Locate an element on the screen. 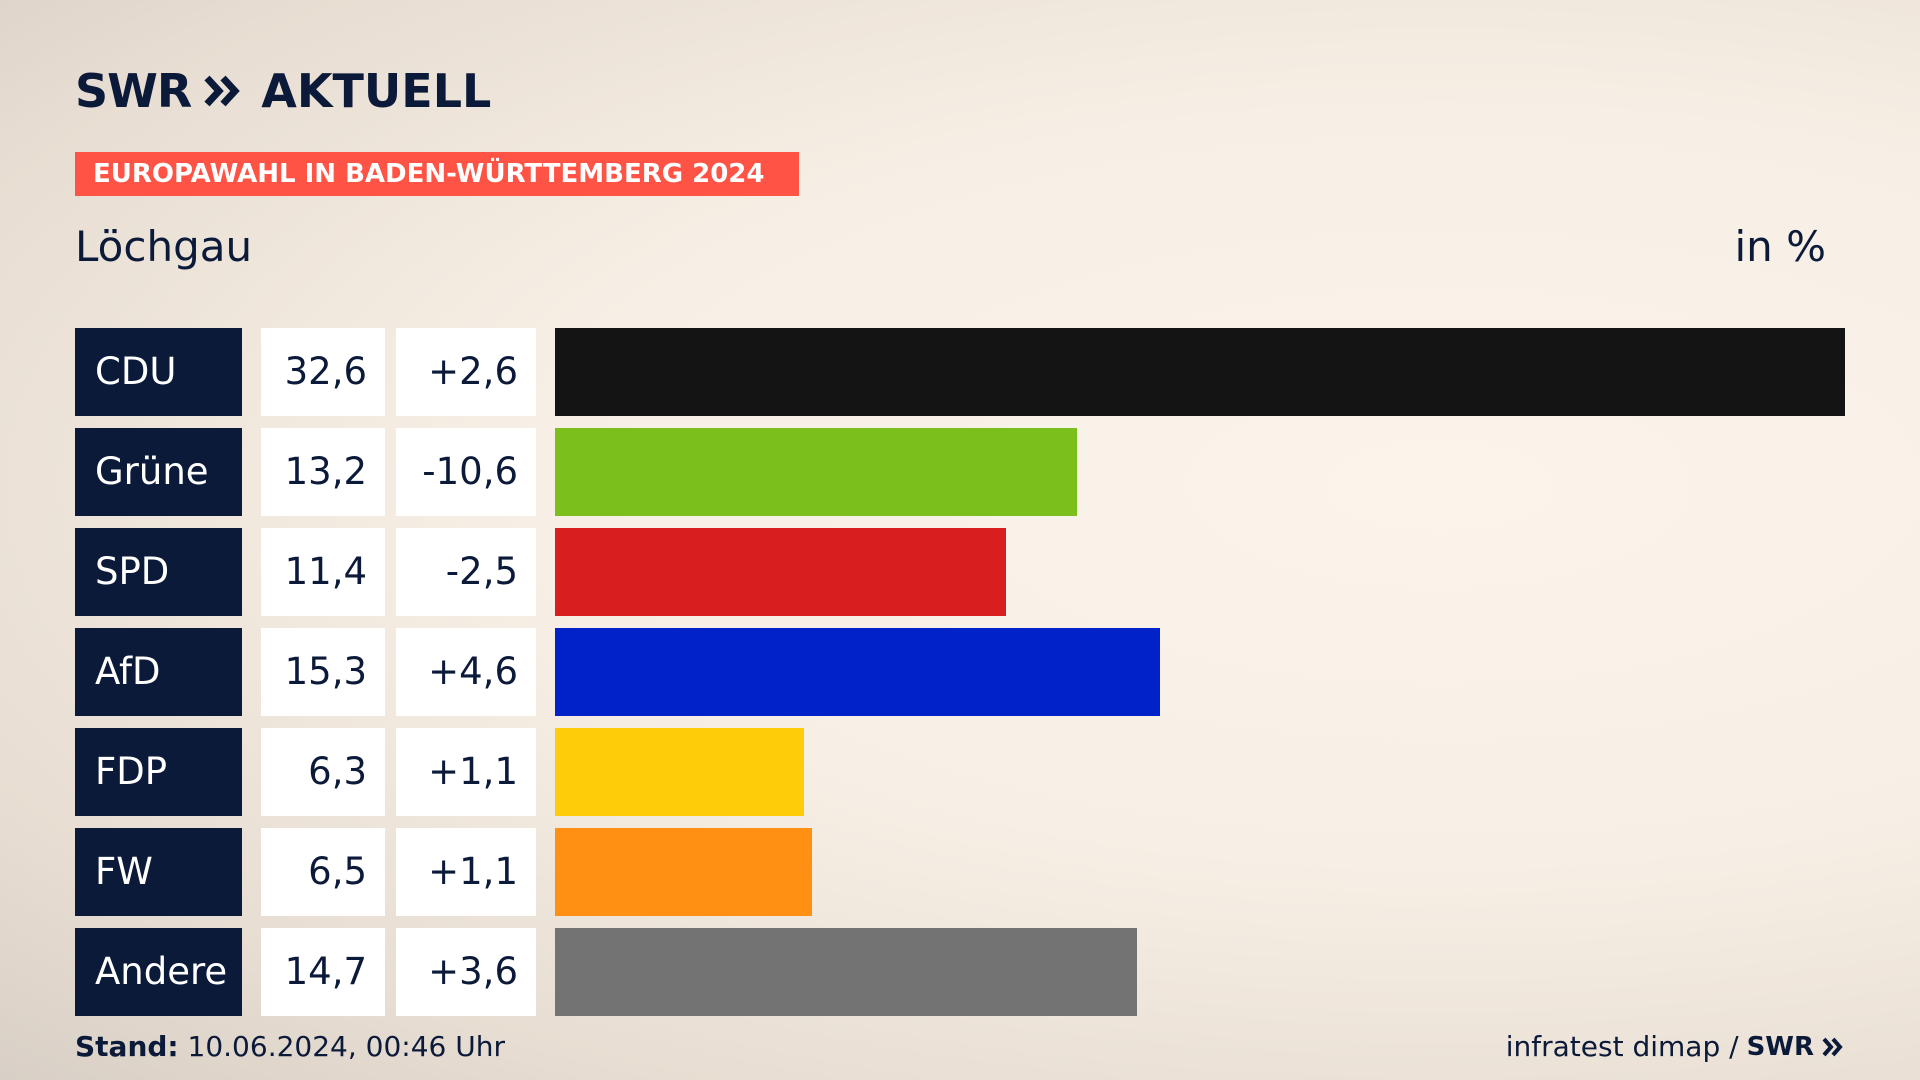 This screenshot has height=1080, width=1920. stand-value: 10.06.2024, 00:46 Uhr is located at coordinates (346, 1046).